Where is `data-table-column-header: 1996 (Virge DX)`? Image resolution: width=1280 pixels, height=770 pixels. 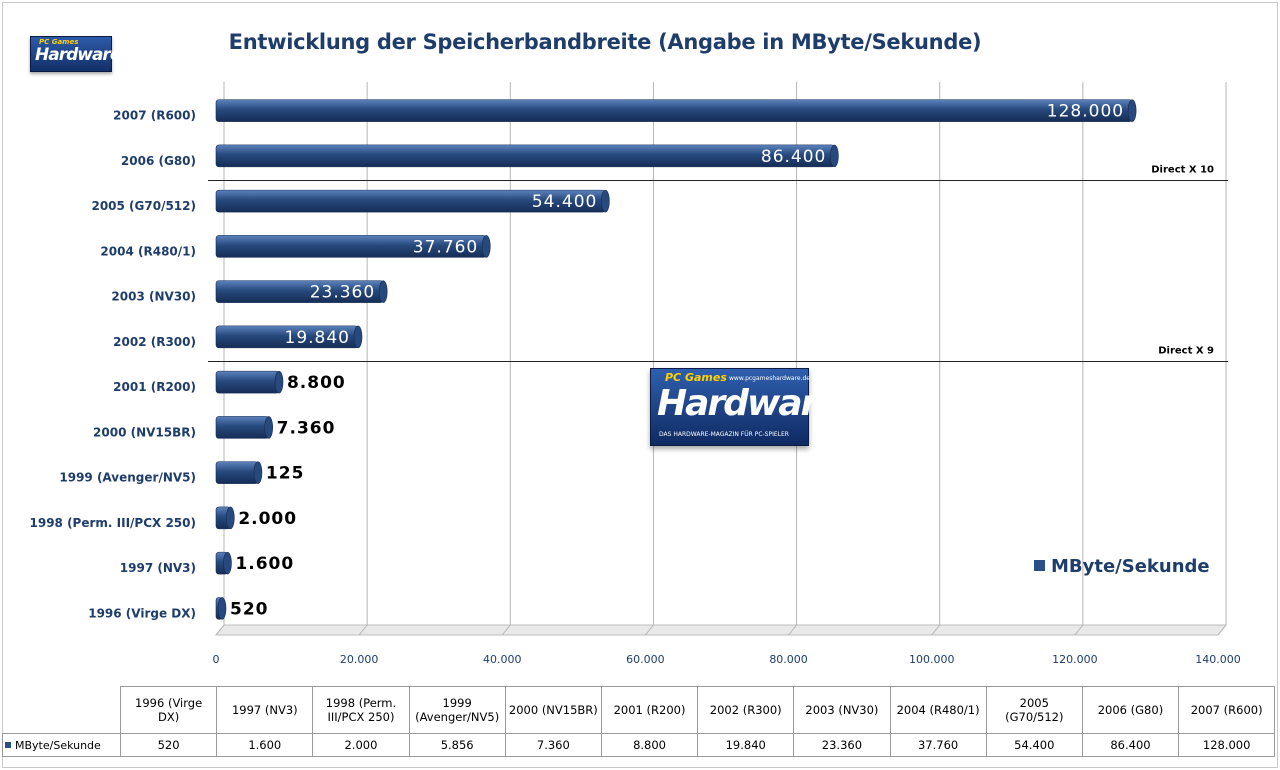 data-table-column-header: 1996 (Virge DX) is located at coordinates (168, 710).